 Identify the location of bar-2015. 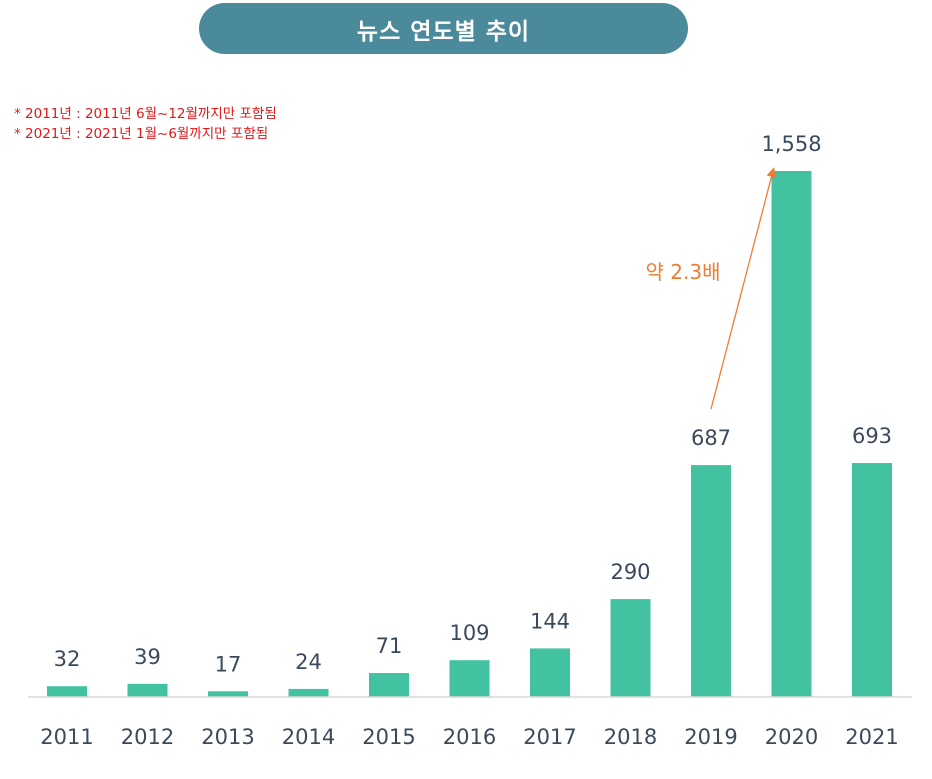
(389, 685).